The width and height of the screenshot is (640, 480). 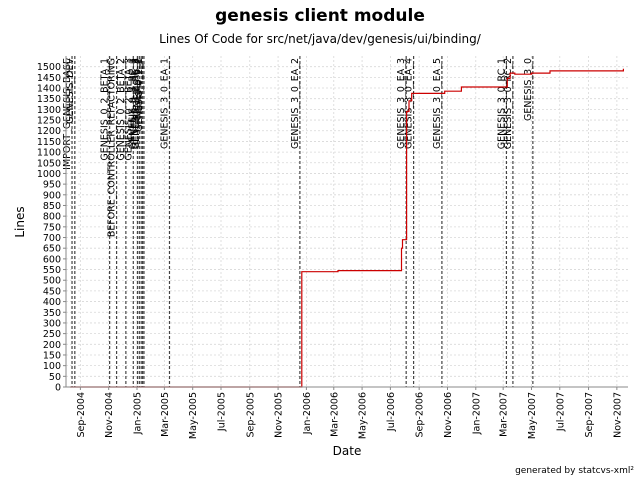 I want to click on y-tick-label: 1050, so click(x=49, y=163).